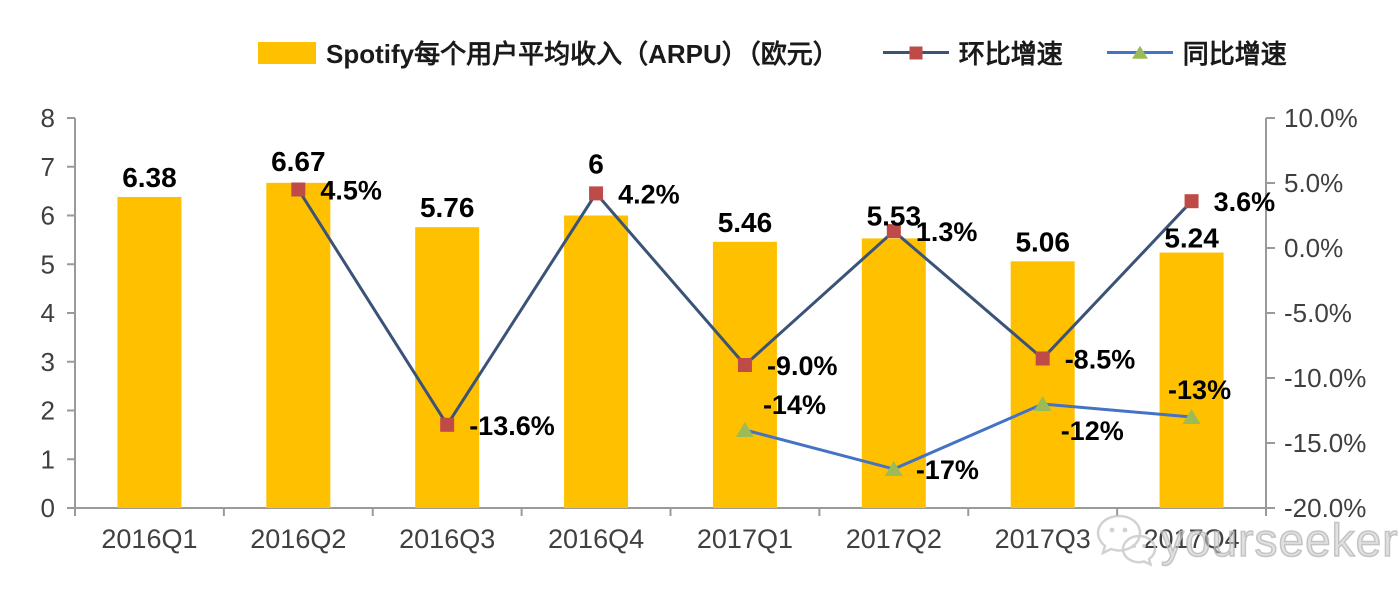 The height and width of the screenshot is (601, 1399). Describe the element at coordinates (447, 539) in the screenshot. I see `x-axis-label: 2016Q3` at that location.